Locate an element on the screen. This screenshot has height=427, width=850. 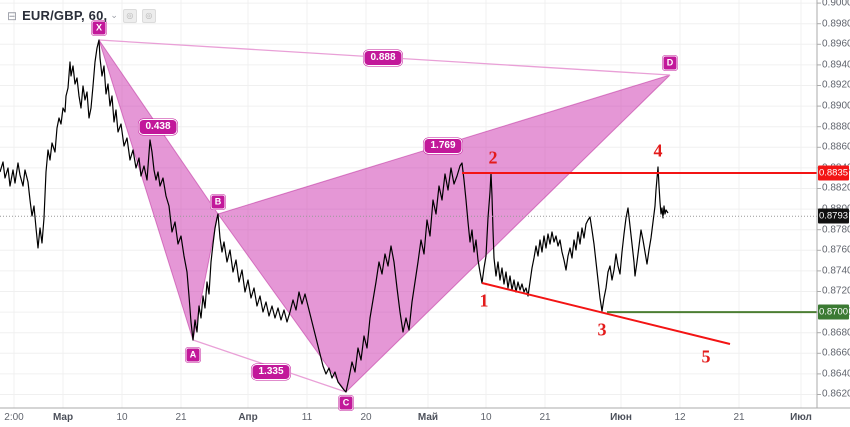
price-tick-label: 0.8820 is located at coordinates (836, 188).